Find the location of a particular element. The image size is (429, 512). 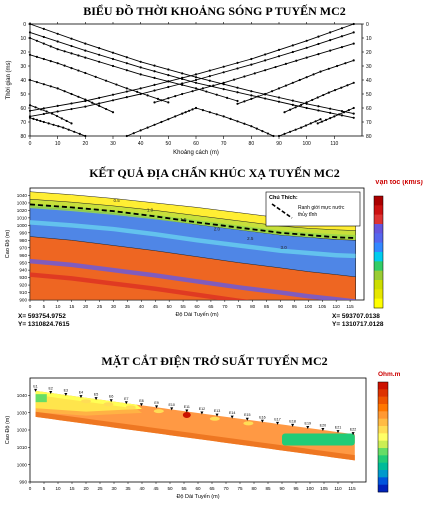

colorbar-title: Vận tốc (km/s) is located at coordinates (399, 183).